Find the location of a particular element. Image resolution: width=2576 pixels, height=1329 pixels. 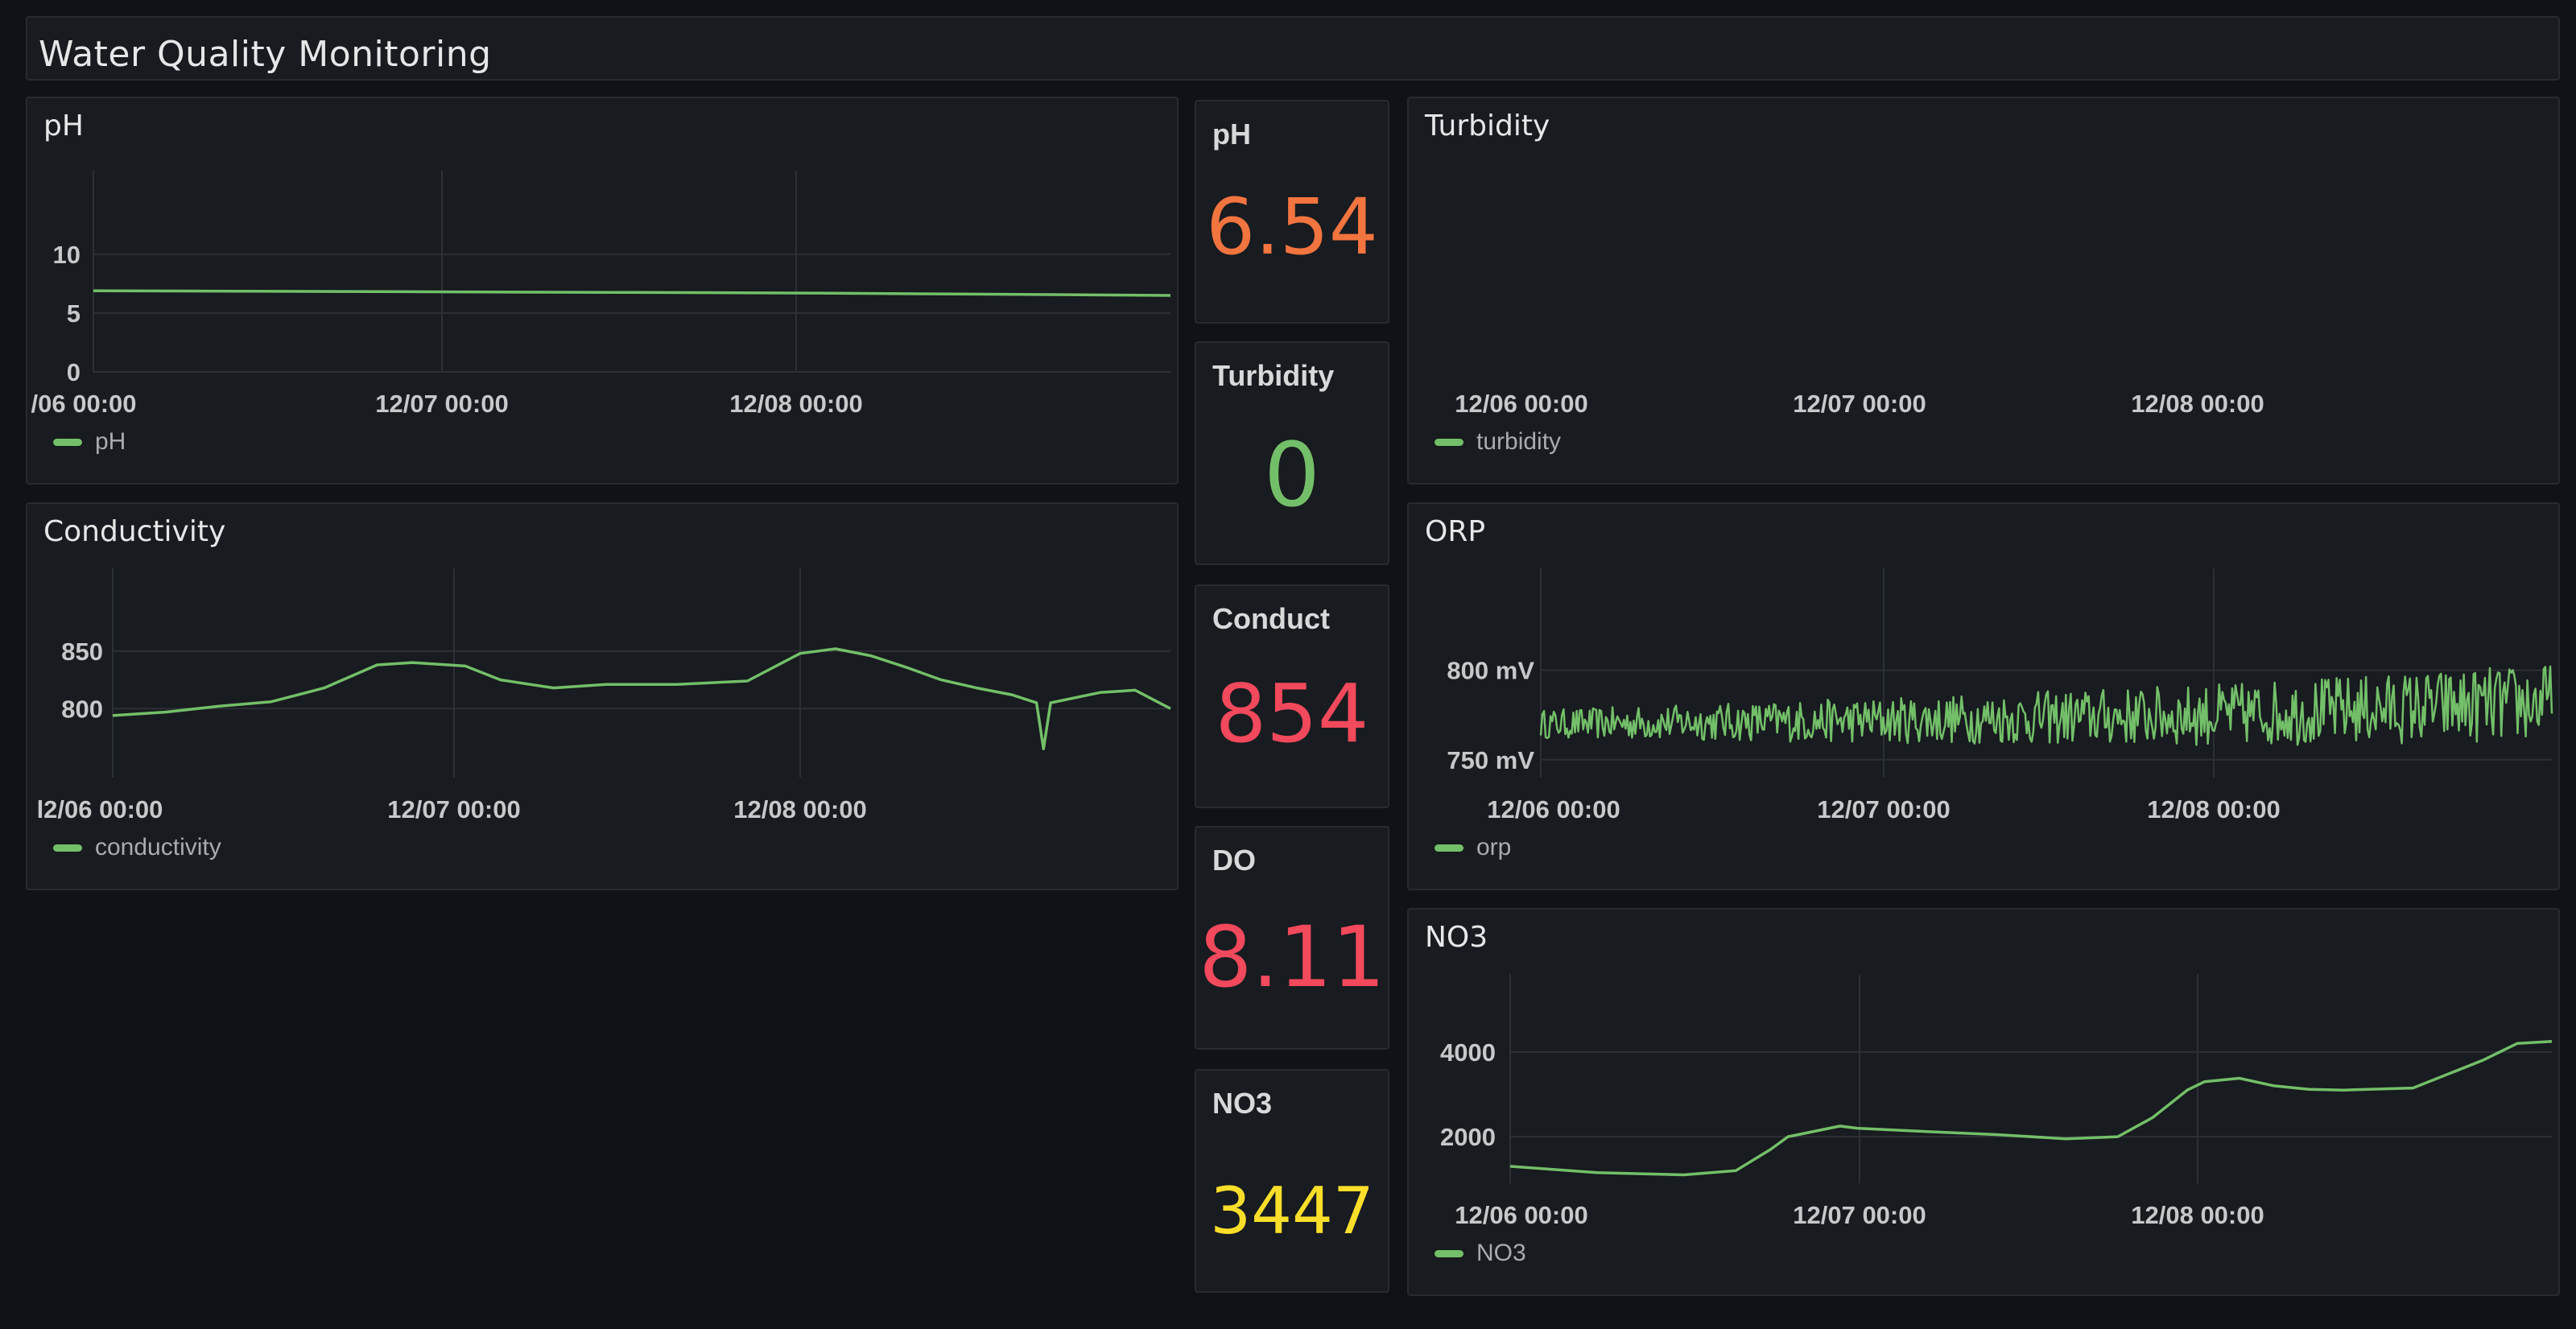

turbidity-panel-title: Turbidity is located at coordinates (1487, 125).